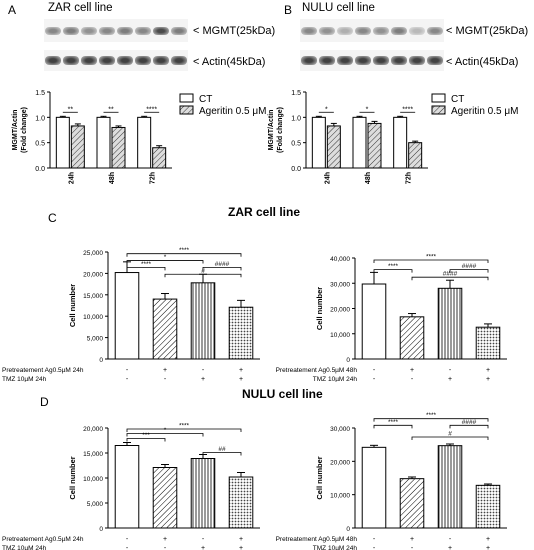  Describe the element at coordinates (116, 30) in the screenshot. I see `panel-a-mgmt-blot` at that location.